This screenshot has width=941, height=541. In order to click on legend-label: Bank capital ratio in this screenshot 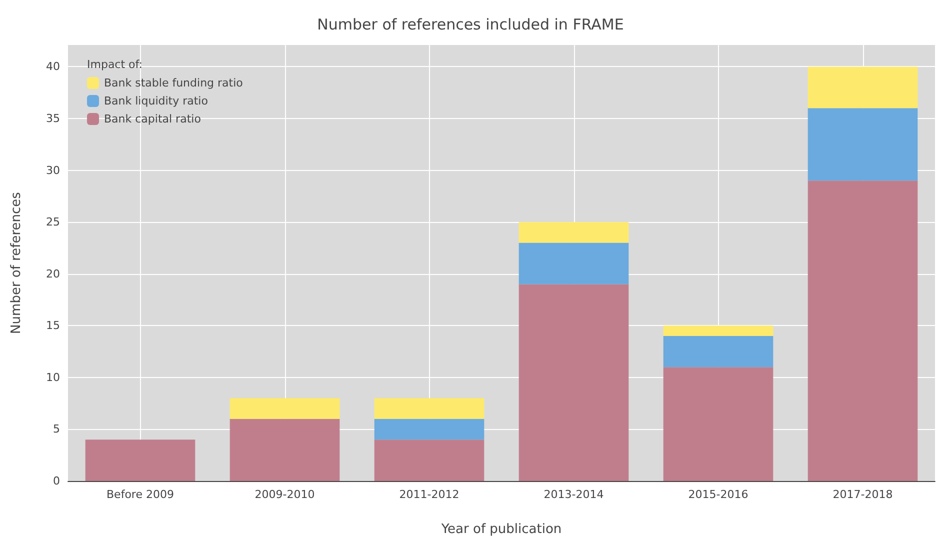, I will do `click(153, 119)`.